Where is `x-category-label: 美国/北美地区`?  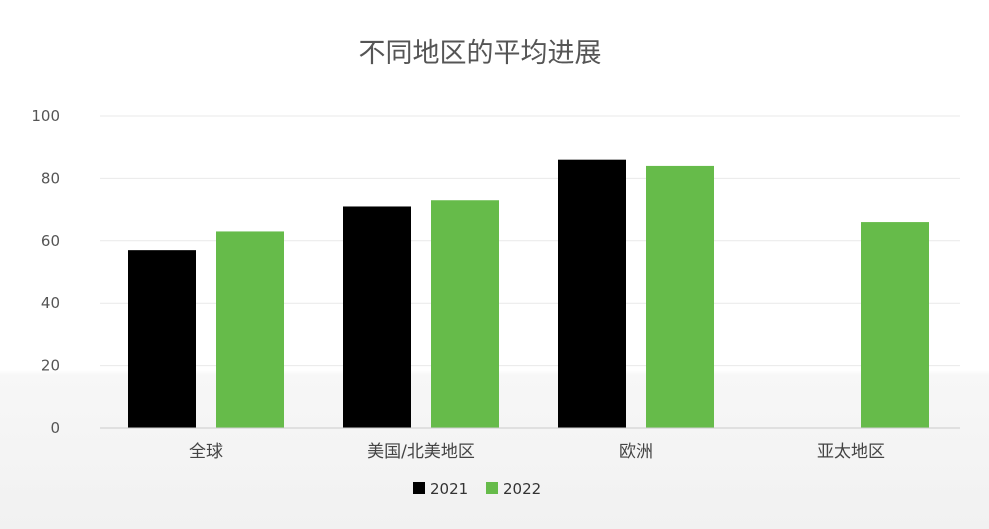
x-category-label: 美国/北美地区 is located at coordinates (421, 452).